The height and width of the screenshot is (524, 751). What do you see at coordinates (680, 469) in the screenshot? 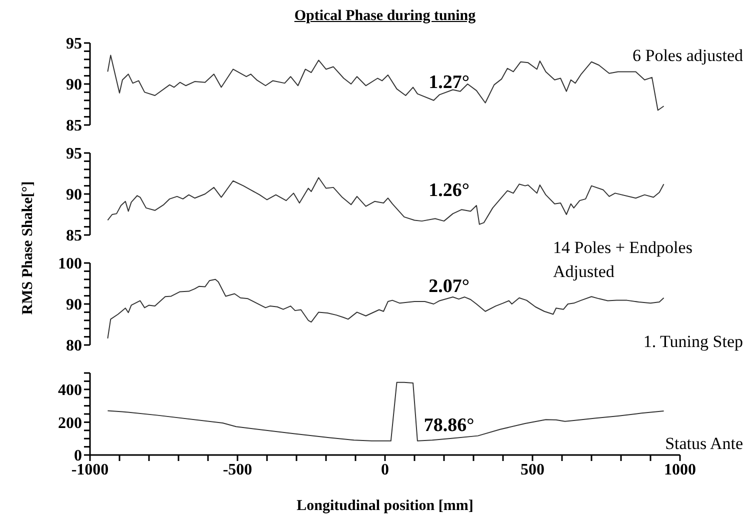
I see `x-tick-label: 1000` at bounding box center [680, 469].